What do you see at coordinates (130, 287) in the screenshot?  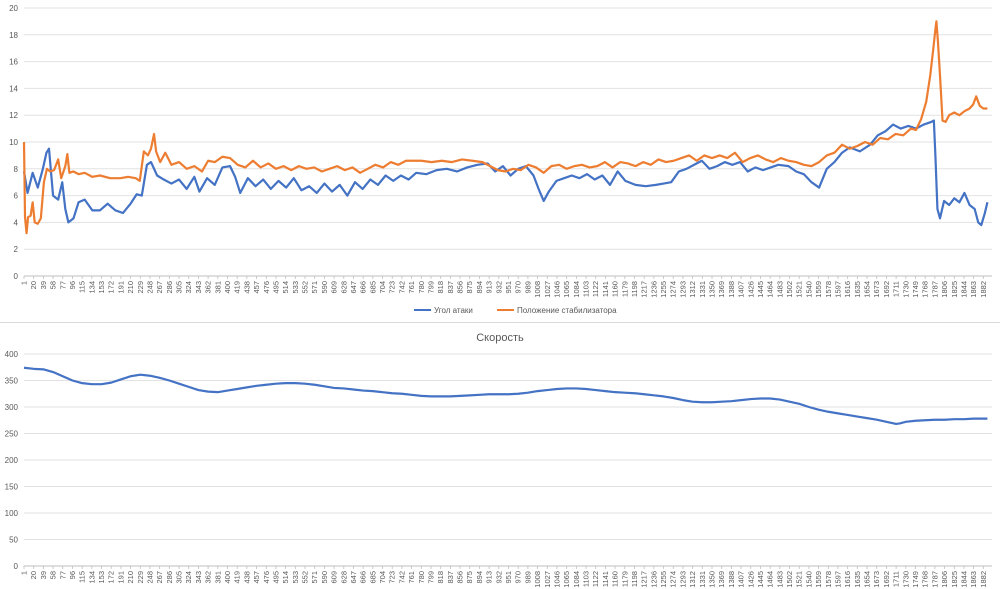 I see `x-tick-label: 210` at bounding box center [130, 287].